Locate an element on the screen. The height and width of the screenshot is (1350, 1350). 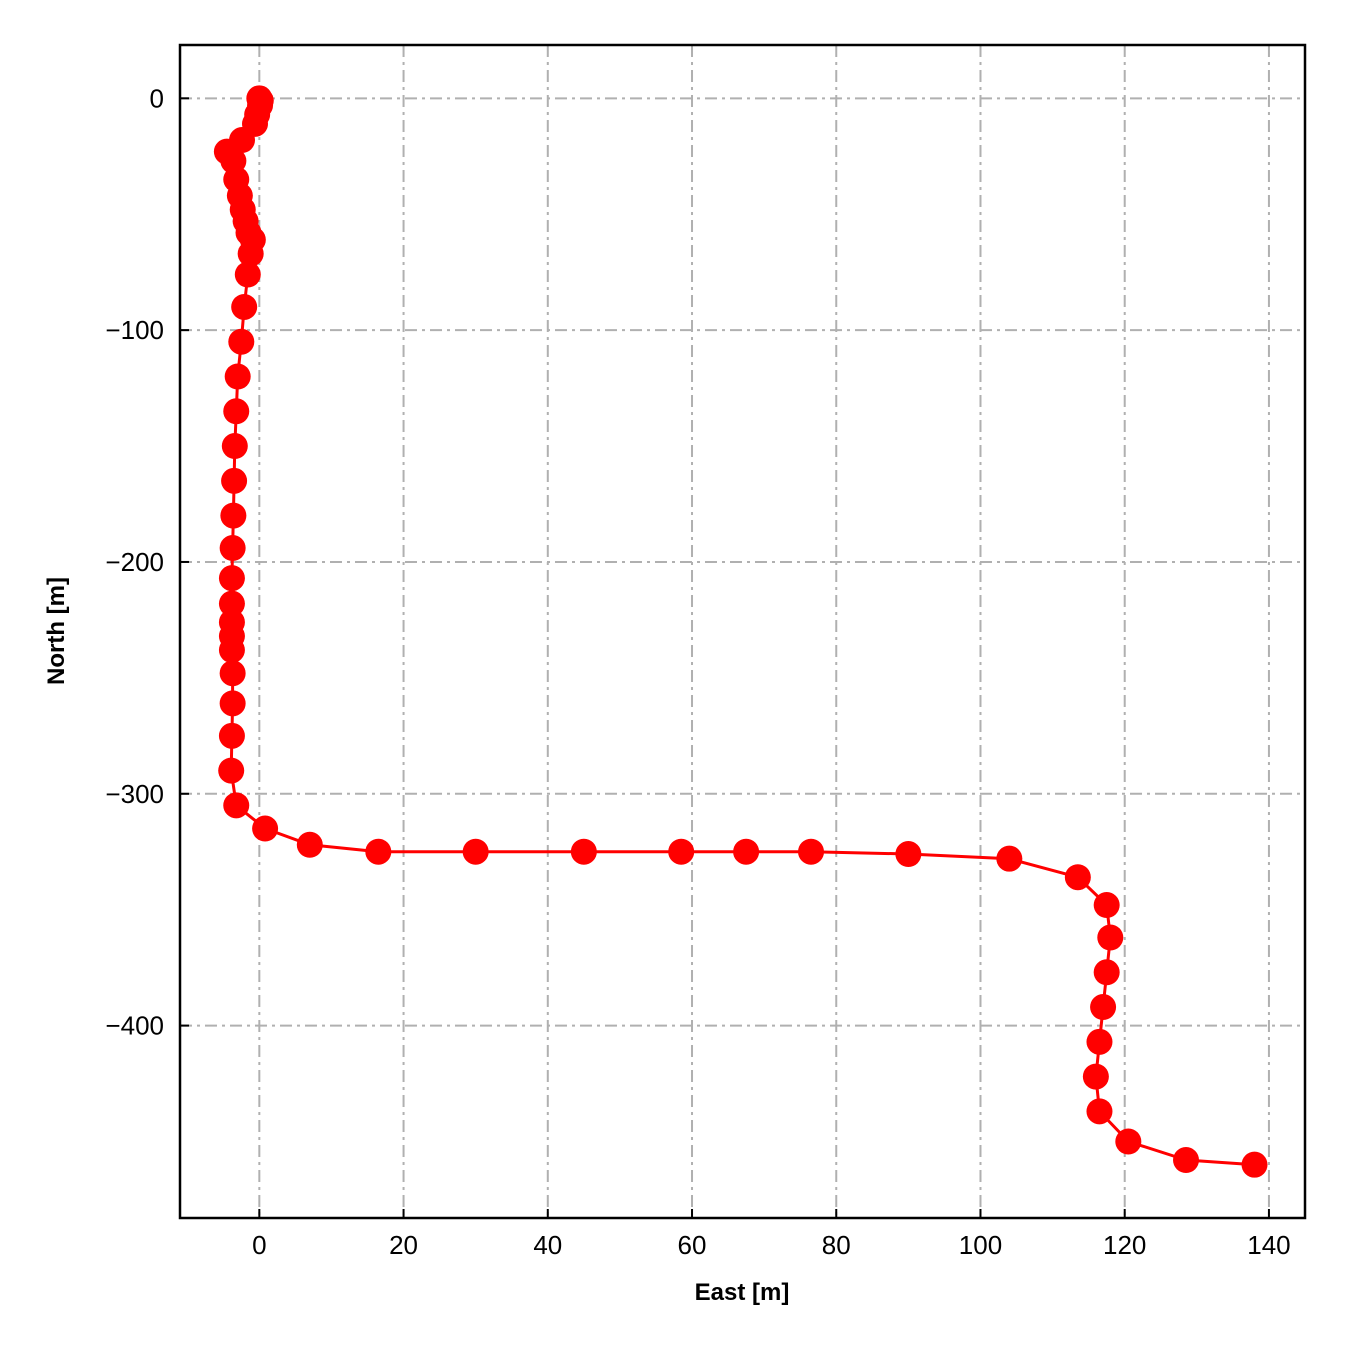
x-tick-label: 80 is located at coordinates (836, 1245).